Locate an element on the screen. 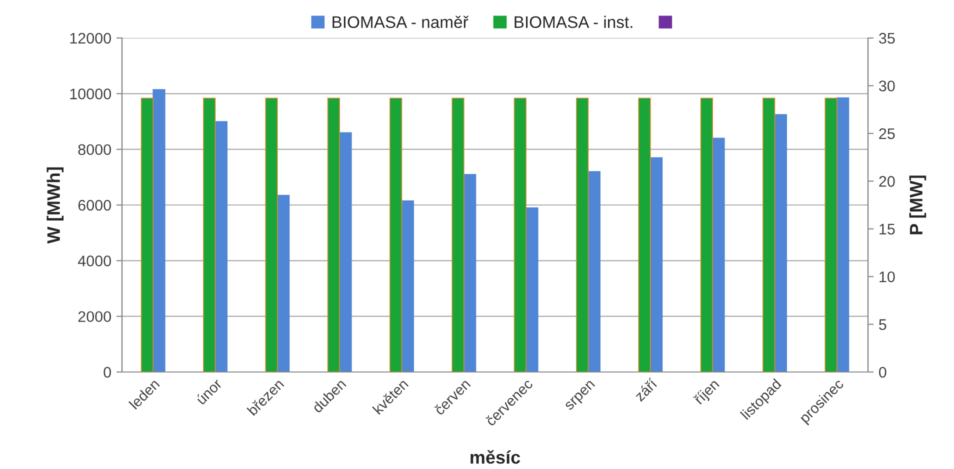 This screenshot has height=469, width=954. x-tick-label: říjen is located at coordinates (707, 393).